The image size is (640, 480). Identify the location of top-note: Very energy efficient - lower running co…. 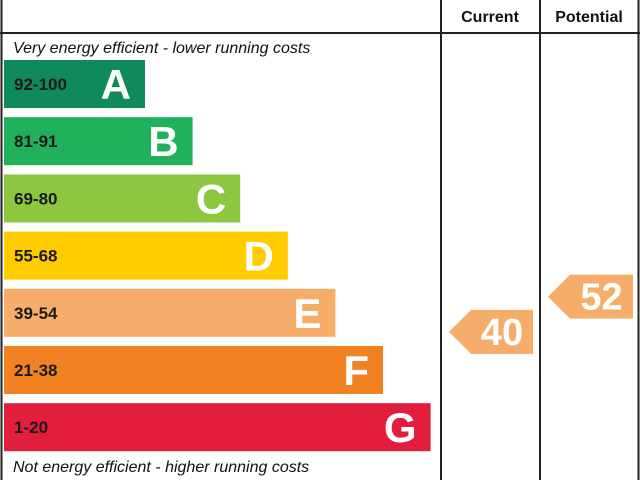
(161, 48).